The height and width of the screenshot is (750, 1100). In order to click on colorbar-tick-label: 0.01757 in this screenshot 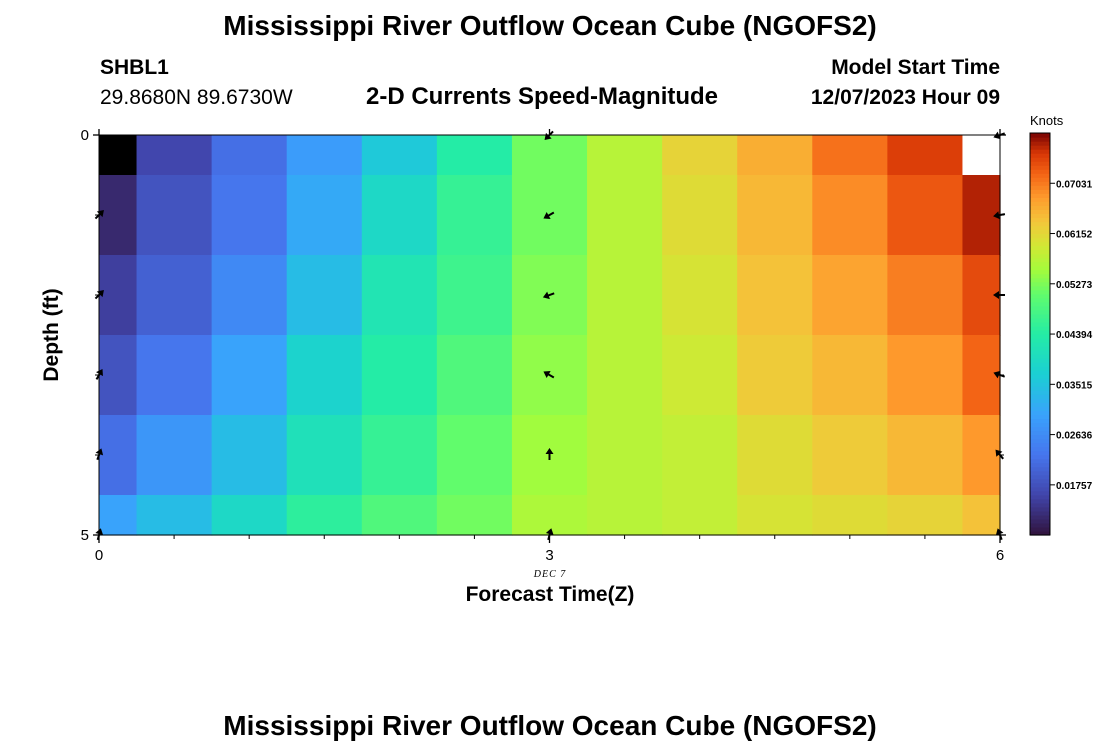, I will do `click(1074, 486)`.